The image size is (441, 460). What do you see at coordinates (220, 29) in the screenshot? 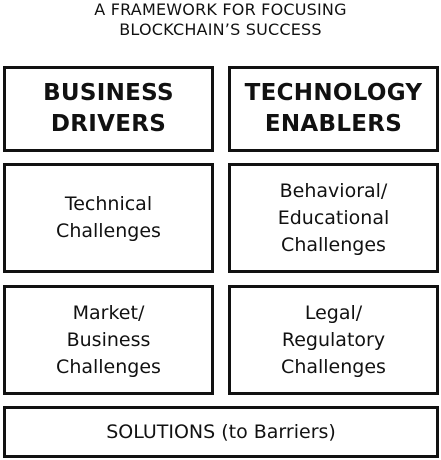
I see `diagram-title-line-2: BLOCKCHAIN’S SUCCESS` at bounding box center [220, 29].